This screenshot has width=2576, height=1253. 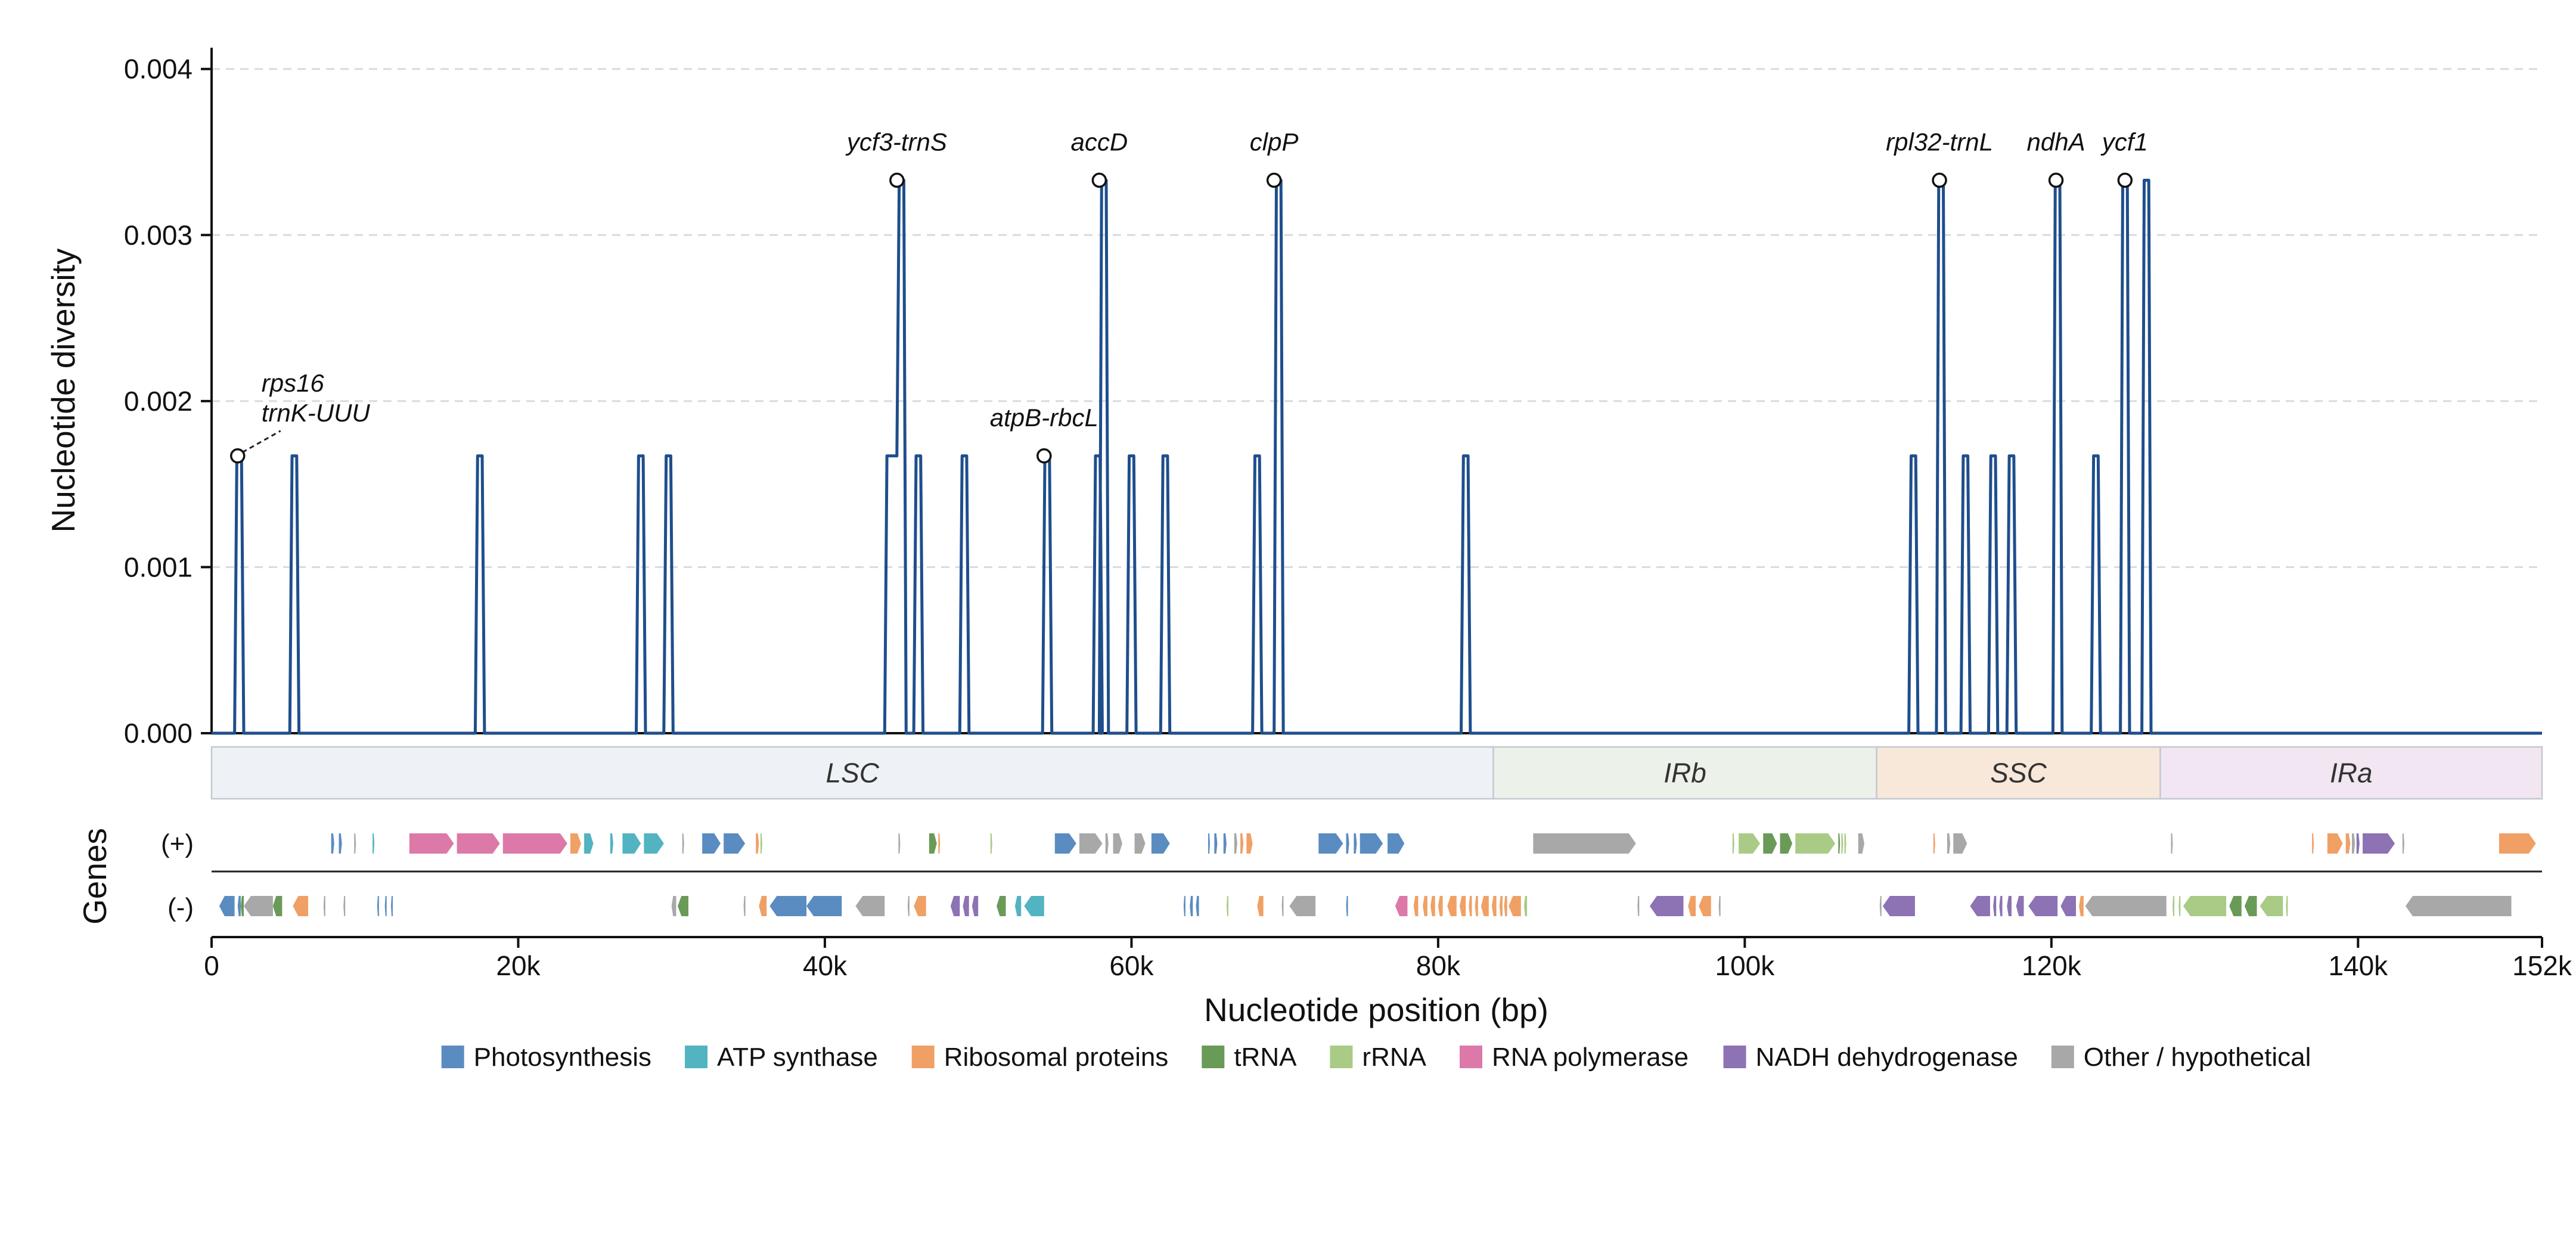 What do you see at coordinates (1044, 418) in the screenshot?
I see `annotation-label: atpB-rbcL` at bounding box center [1044, 418].